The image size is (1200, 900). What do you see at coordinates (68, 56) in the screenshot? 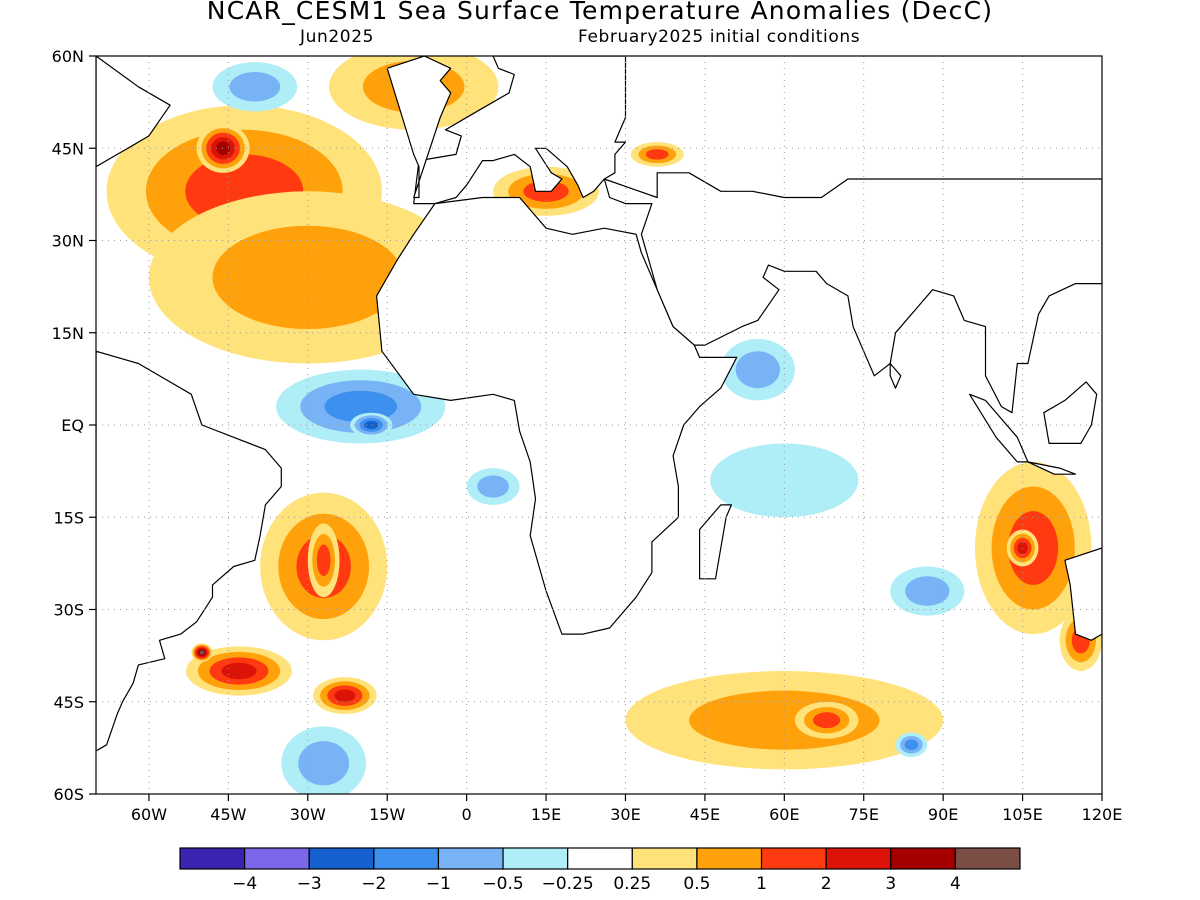
I see `latitude-tick-label: 60N` at bounding box center [68, 56].